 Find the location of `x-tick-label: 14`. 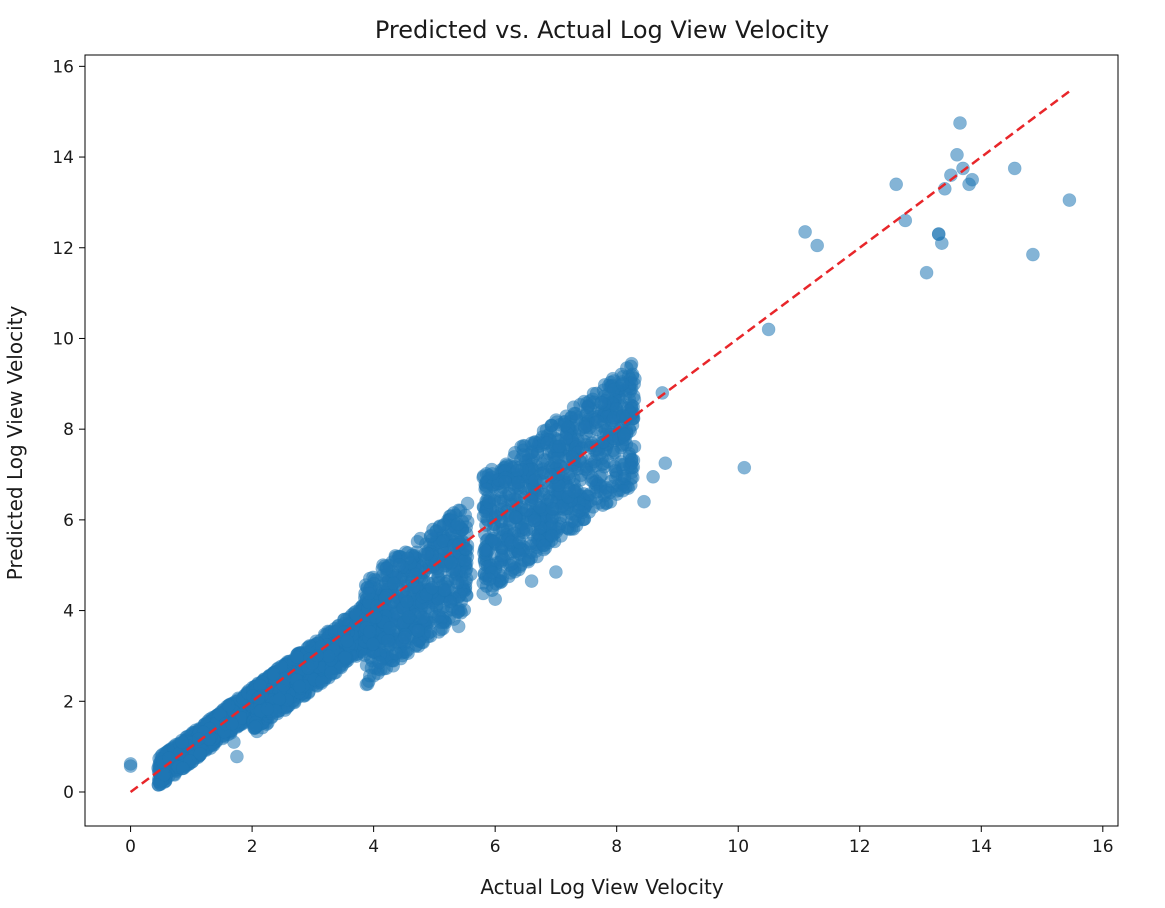

x-tick-label: 14 is located at coordinates (981, 847).